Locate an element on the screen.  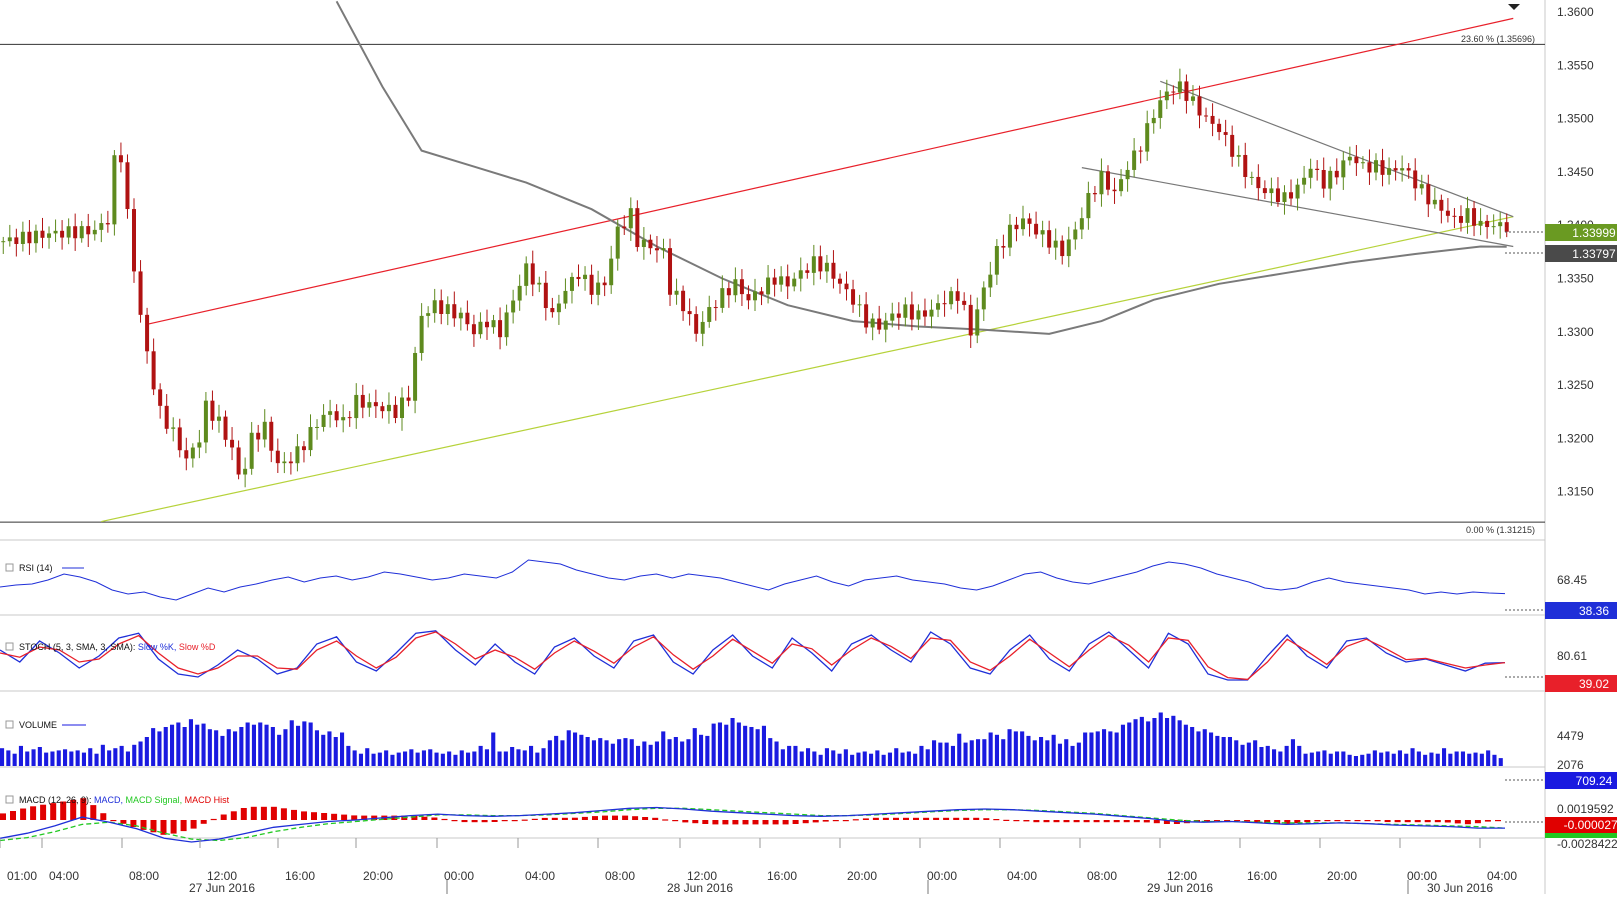
chevron-down-icon is located at coordinates (1514, 7).